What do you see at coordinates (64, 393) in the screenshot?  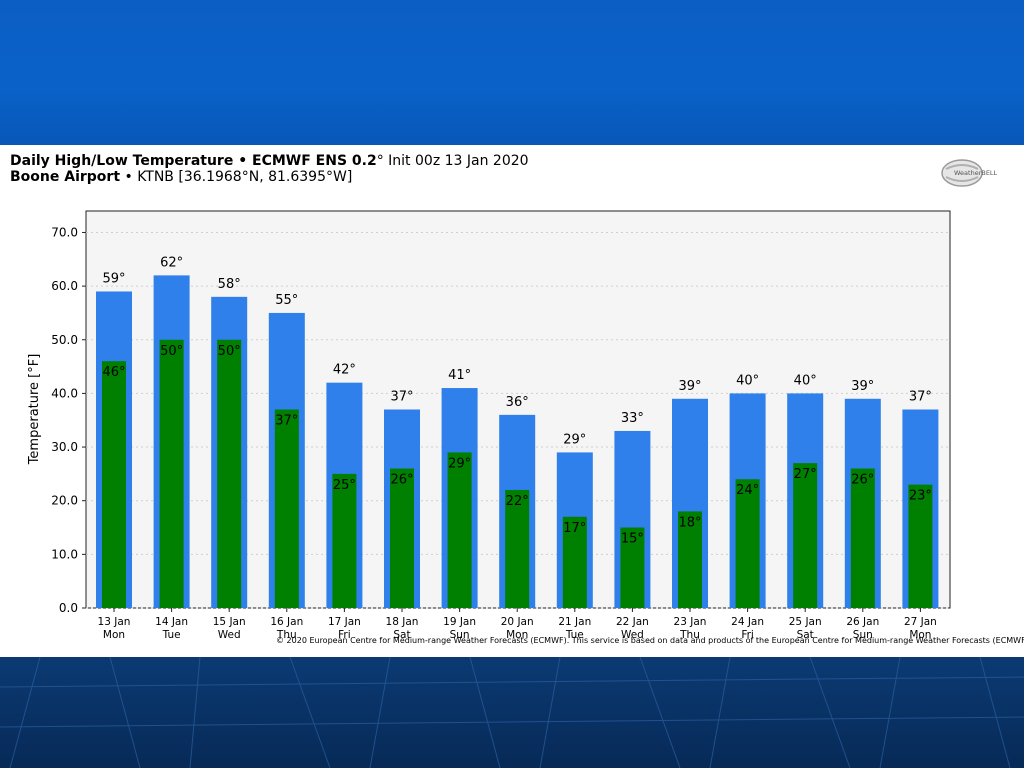 I see `y-tick-label: 40.0` at bounding box center [64, 393].